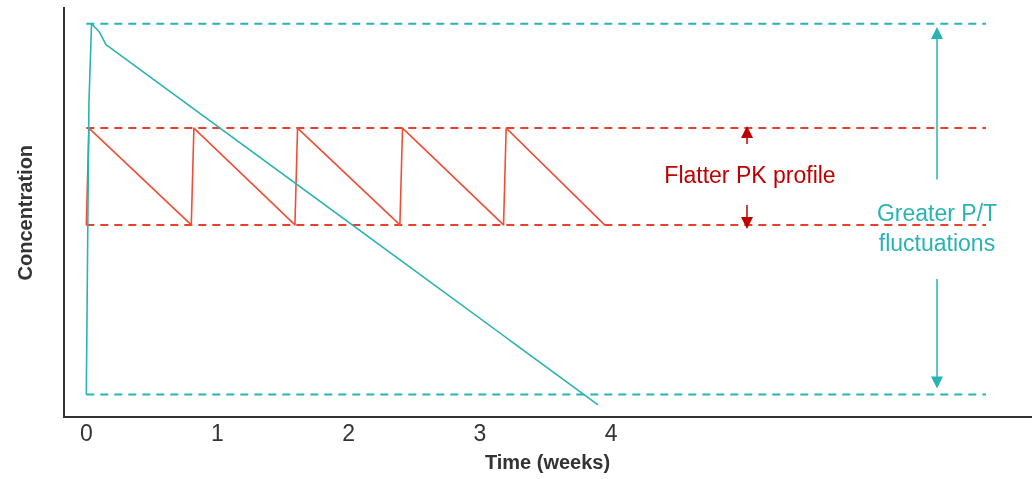 The height and width of the screenshot is (479, 1033). I want to click on y-axis-title: Concentration, so click(24, 212).